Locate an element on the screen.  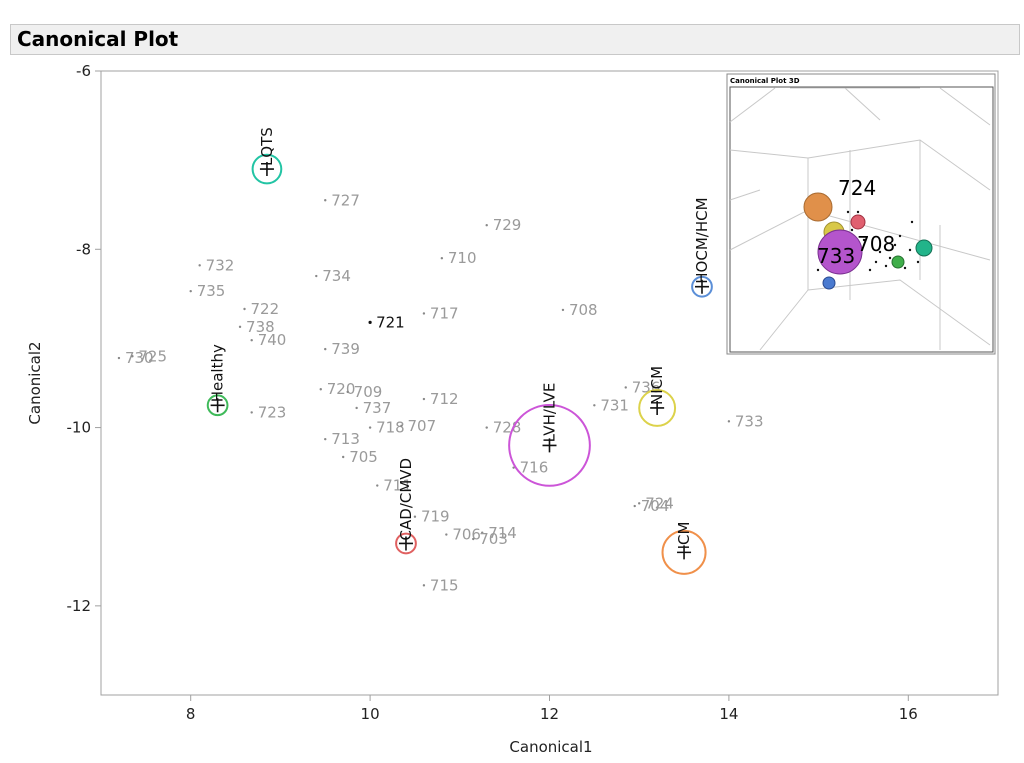
inset-label-708: 708 is located at coordinates (876, 244).